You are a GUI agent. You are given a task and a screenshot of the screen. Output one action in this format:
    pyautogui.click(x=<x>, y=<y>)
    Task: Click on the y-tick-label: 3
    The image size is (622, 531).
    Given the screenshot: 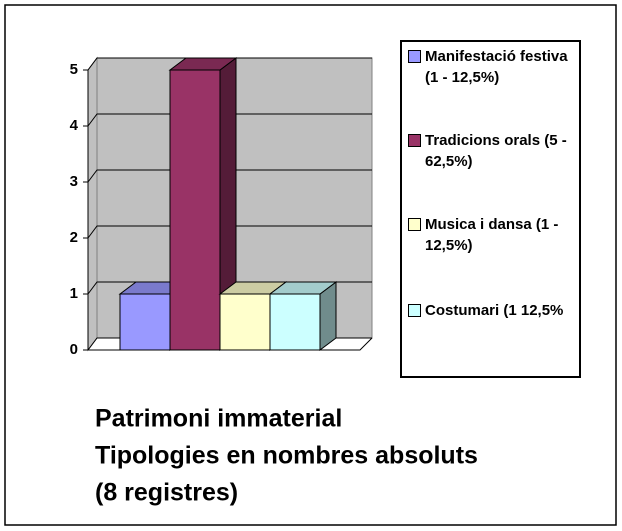 What is the action you would take?
    pyautogui.click(x=74, y=181)
    